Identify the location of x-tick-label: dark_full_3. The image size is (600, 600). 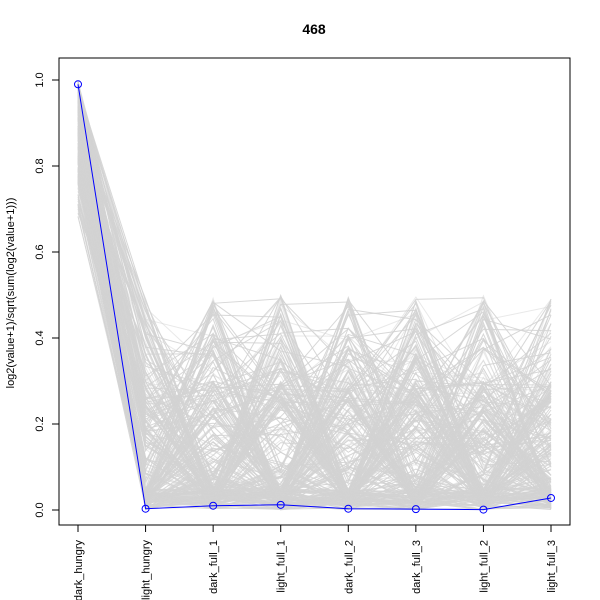
(417, 567).